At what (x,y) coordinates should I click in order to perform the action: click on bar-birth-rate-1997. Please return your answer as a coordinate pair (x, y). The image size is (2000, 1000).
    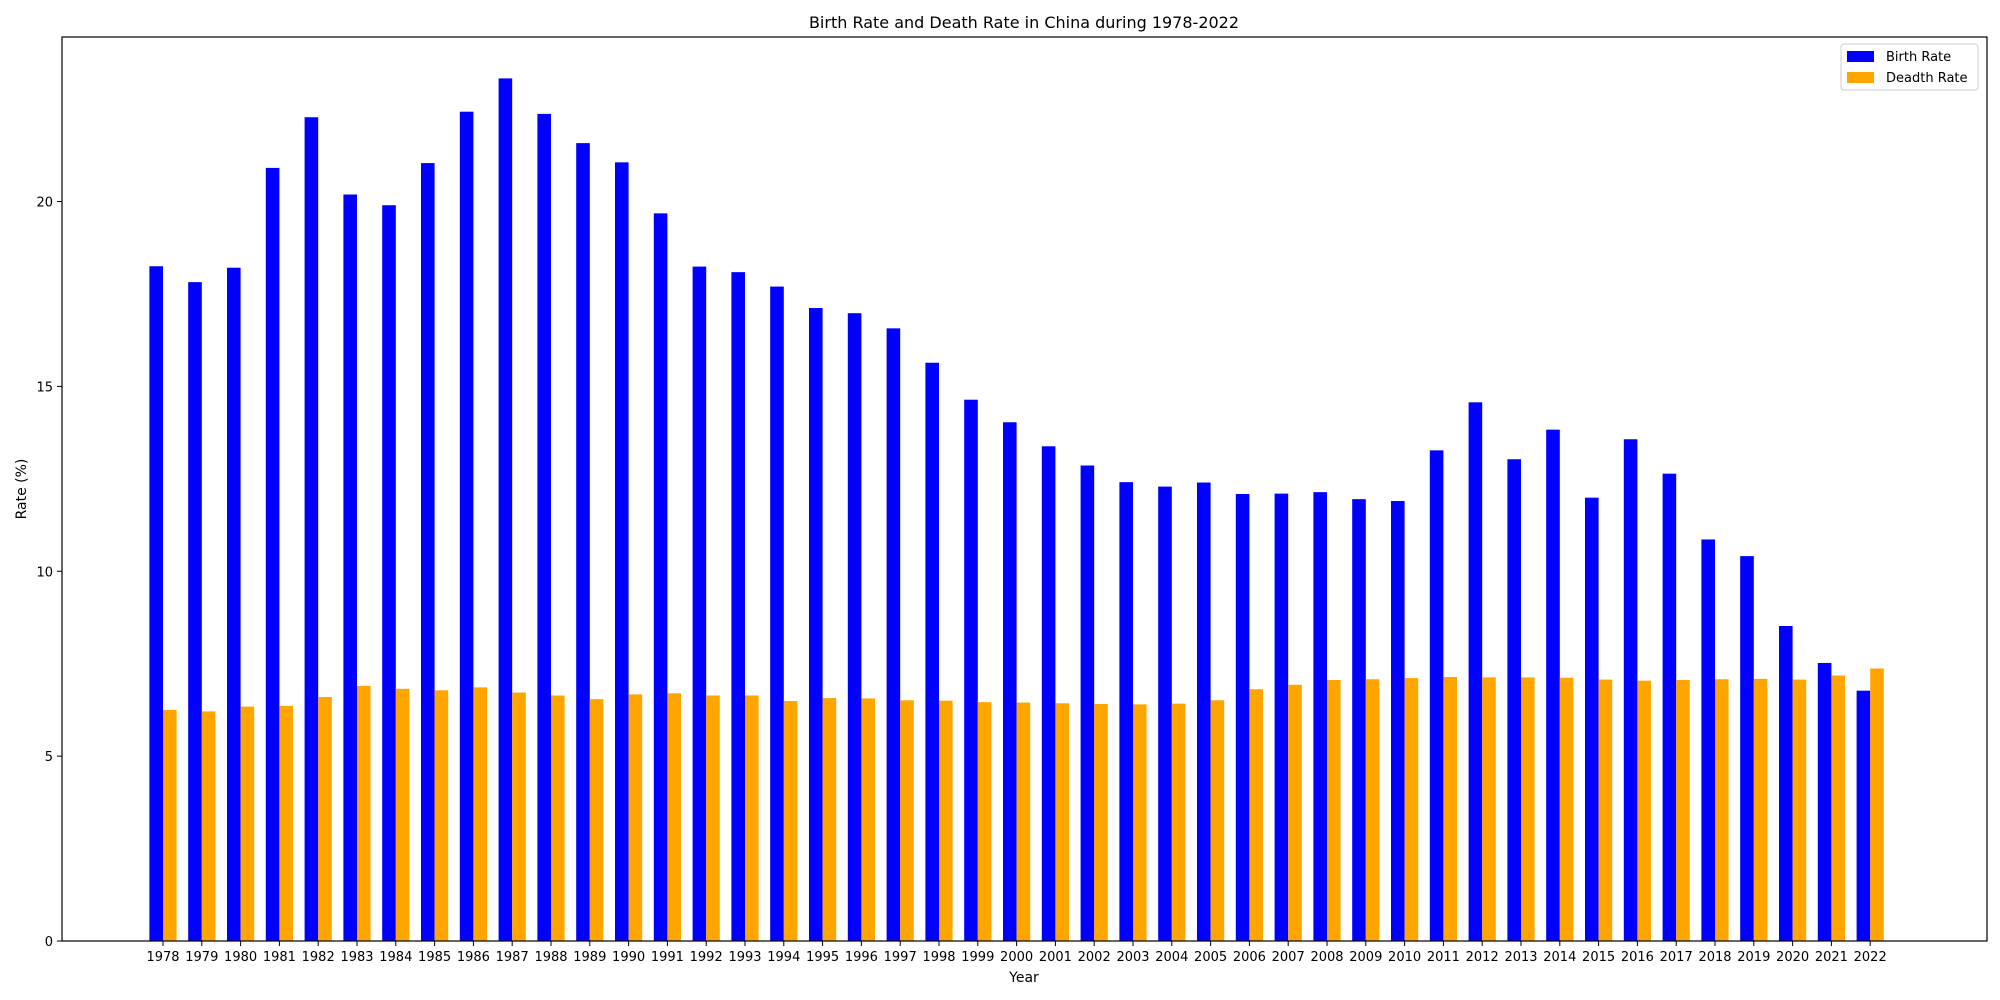
    Looking at the image, I should click on (893, 635).